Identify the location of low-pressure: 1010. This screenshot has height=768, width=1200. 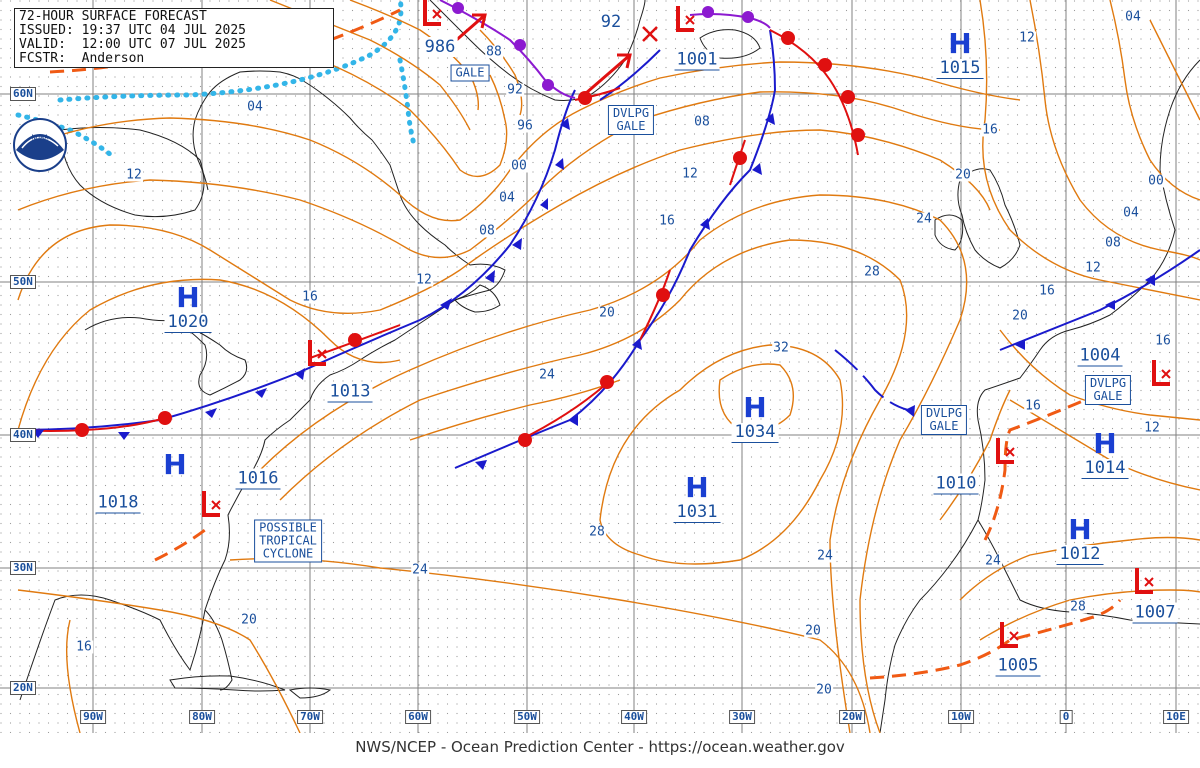
(956, 484).